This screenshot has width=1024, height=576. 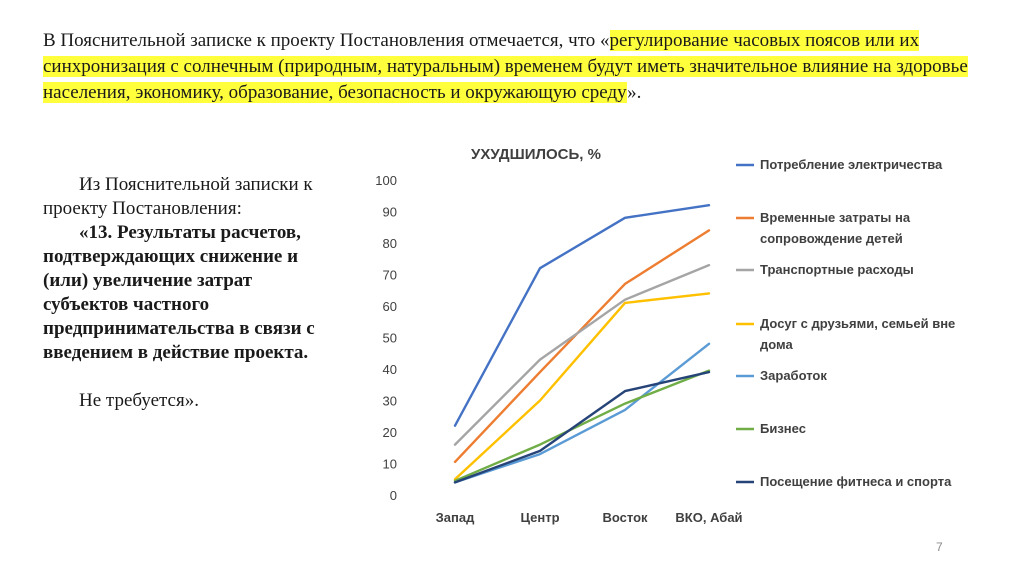 I want to click on note-closing: Не требуется»., so click(x=139, y=400).